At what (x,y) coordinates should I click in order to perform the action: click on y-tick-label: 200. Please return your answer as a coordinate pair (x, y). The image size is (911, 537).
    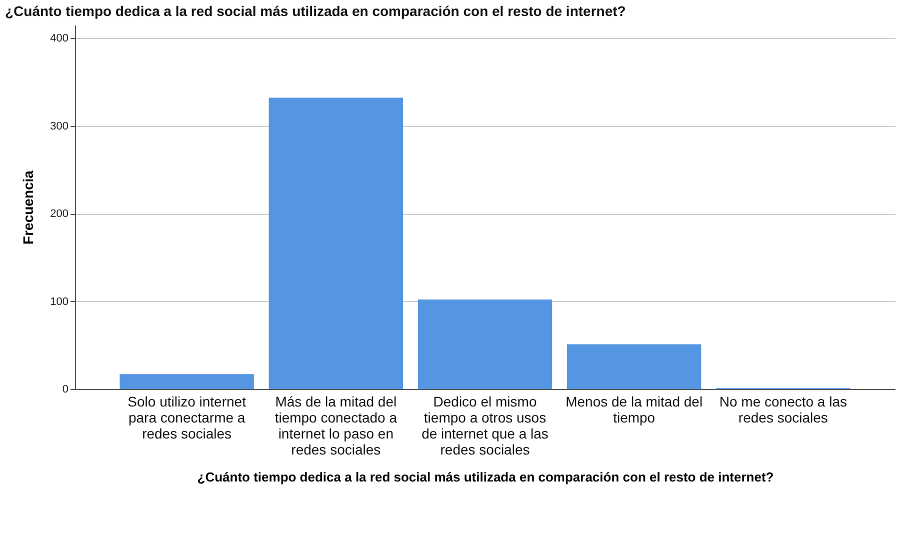
    Looking at the image, I should click on (59, 214).